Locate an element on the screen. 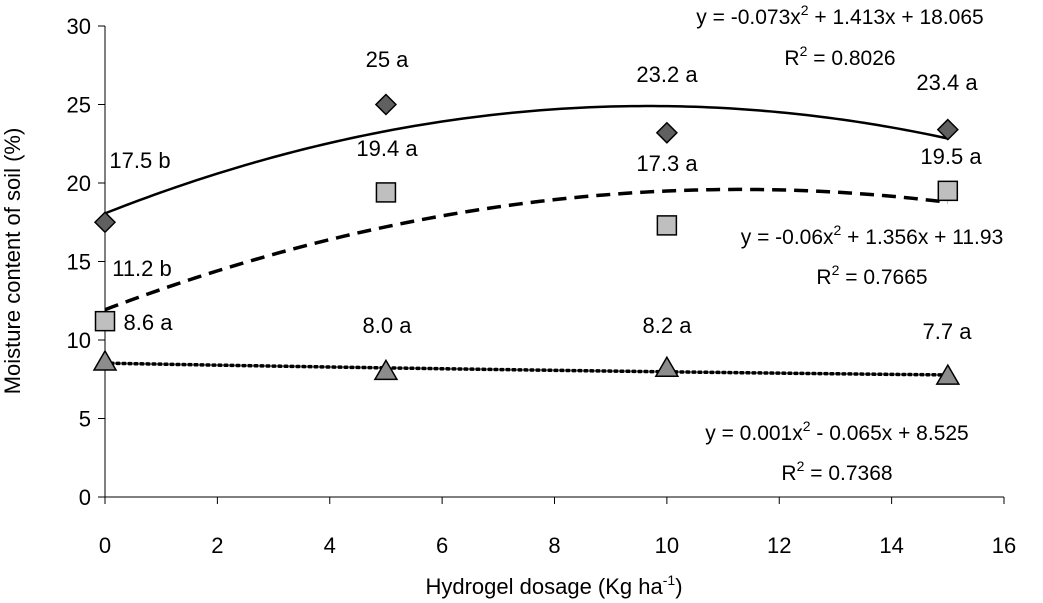  triangle-series-r-squared: R2 = 0.7368 is located at coordinates (836, 471).